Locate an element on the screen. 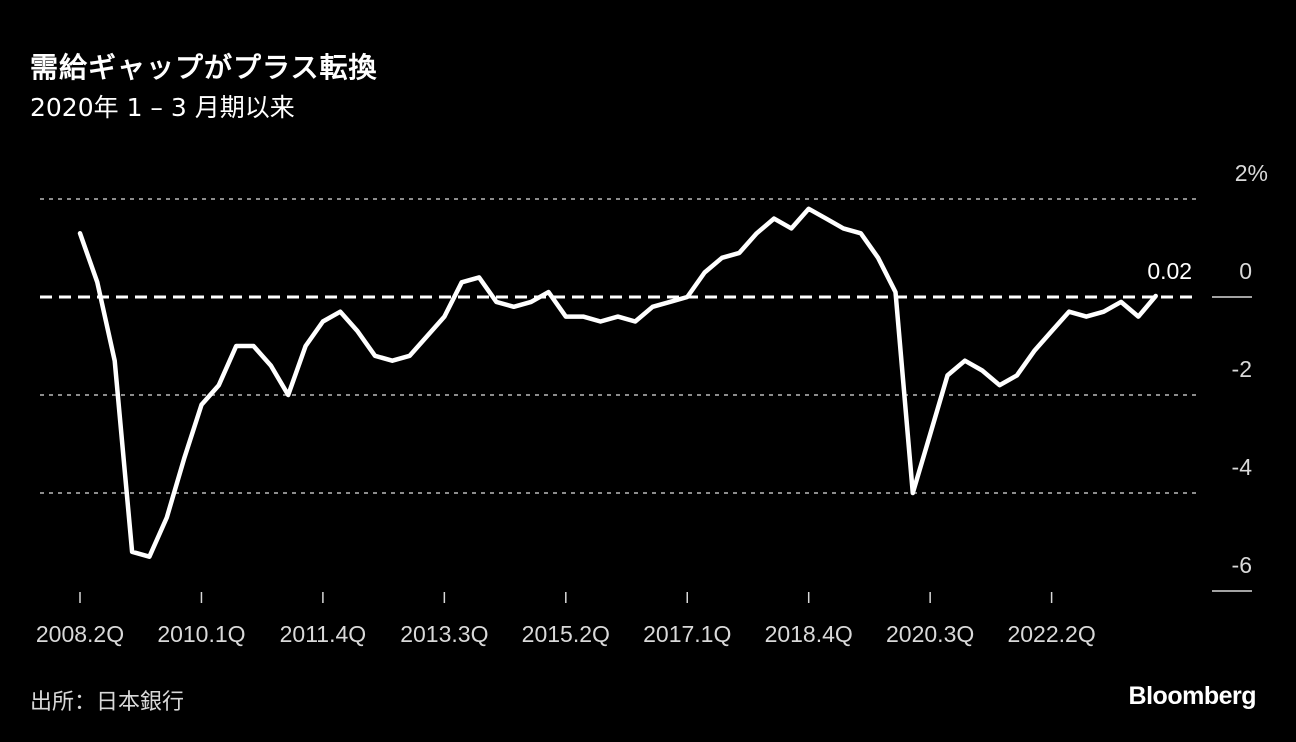 The height and width of the screenshot is (742, 1296). y-tick-label: -2 is located at coordinates (1242, 369).